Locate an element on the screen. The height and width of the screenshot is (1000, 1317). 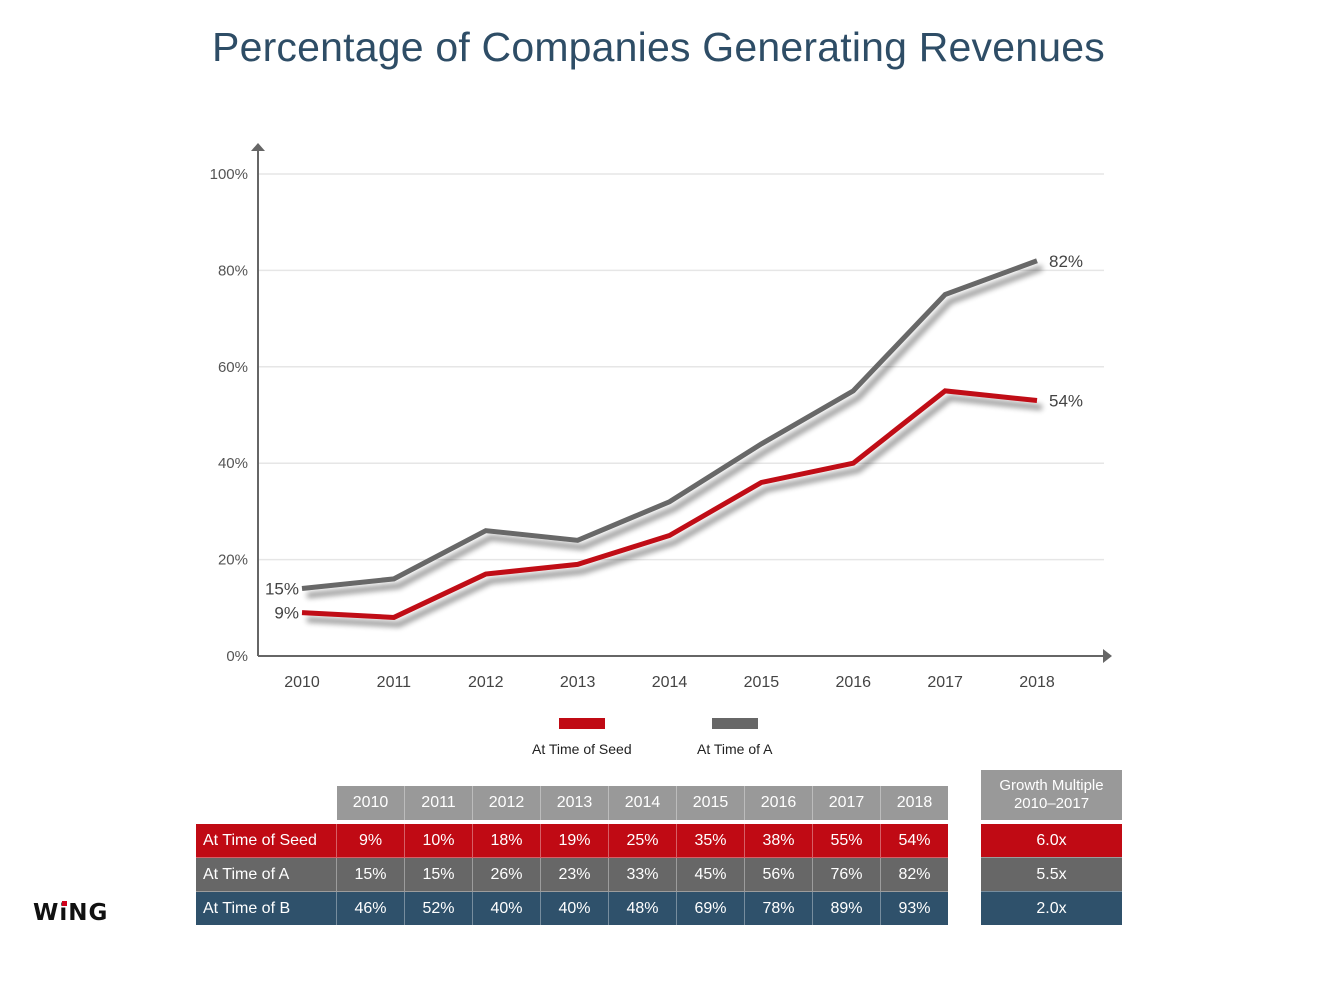
legend-item-seed: At Time of Seed is located at coordinates (582, 737).